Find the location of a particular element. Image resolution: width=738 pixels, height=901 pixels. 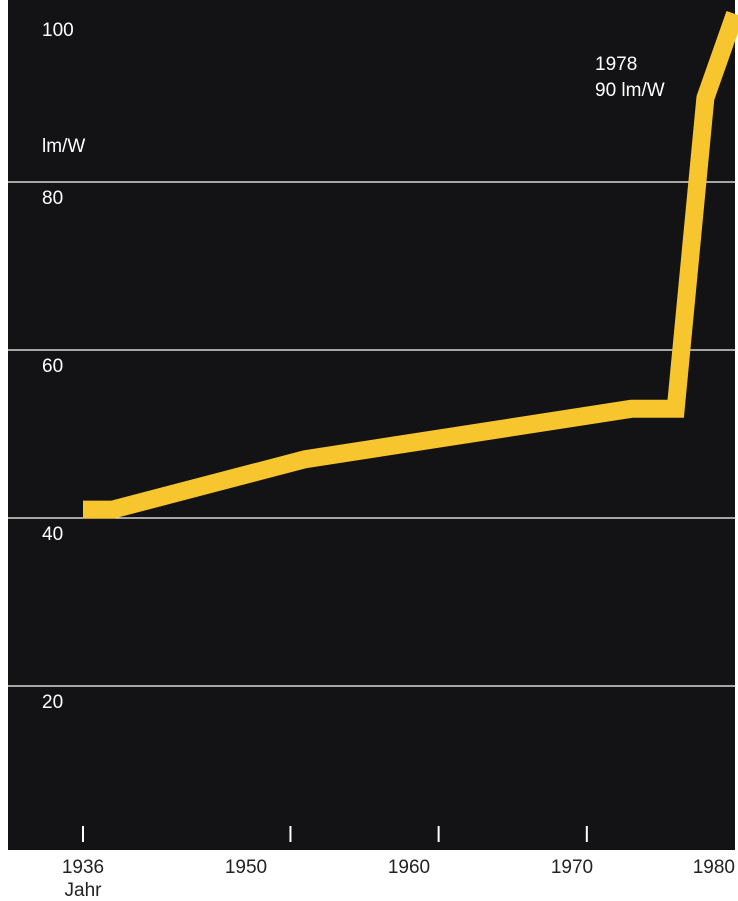

y-tick-label-80: 80 is located at coordinates (52, 198).